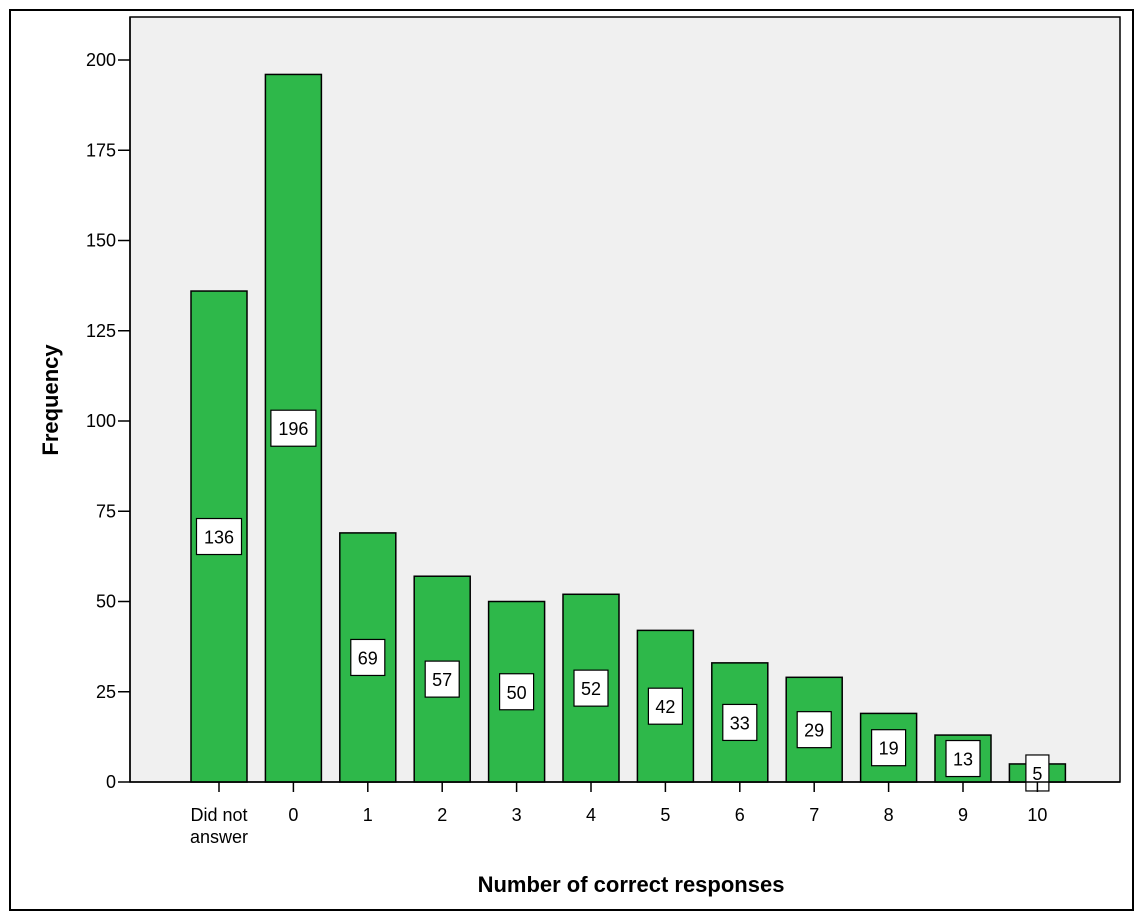  Describe the element at coordinates (368, 815) in the screenshot. I see `x-tick-label: 1` at that location.